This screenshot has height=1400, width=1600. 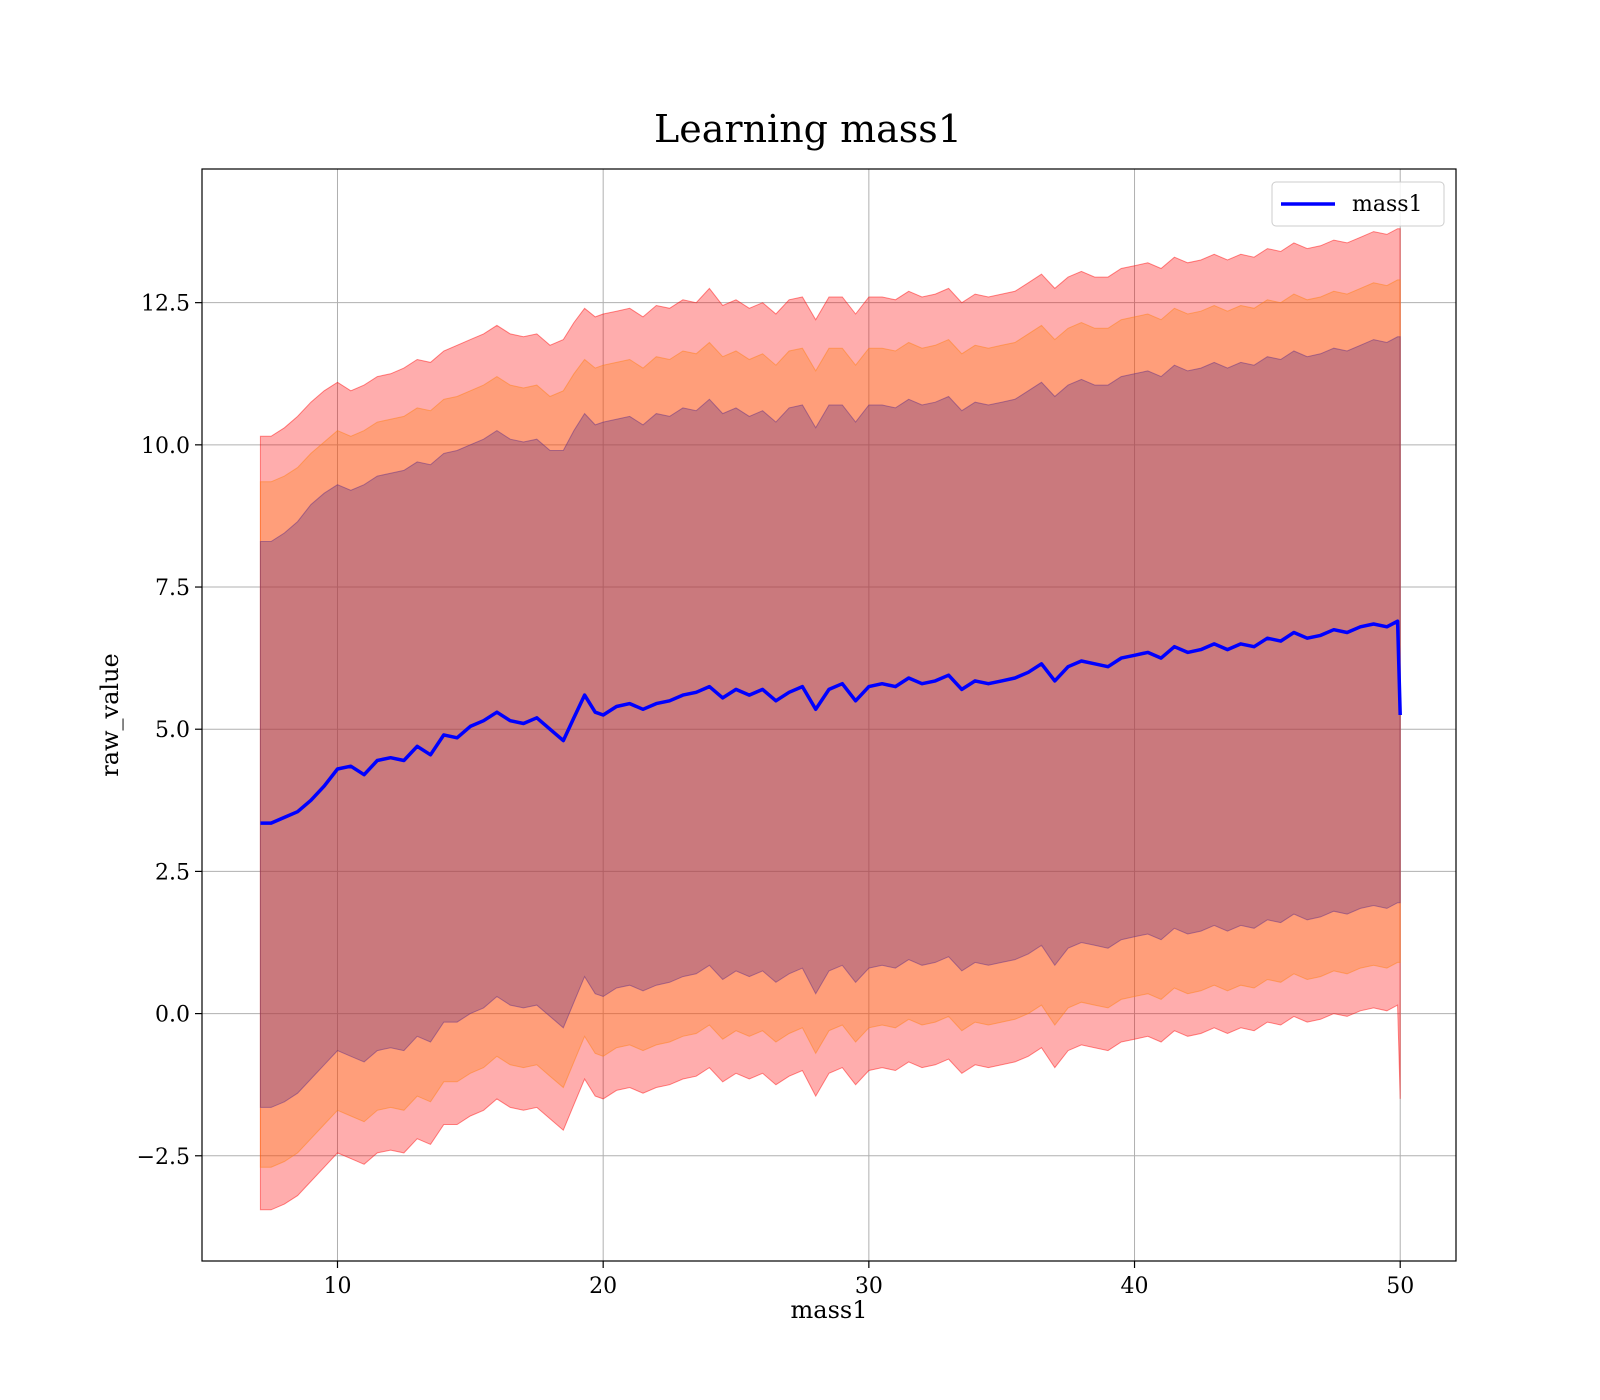 I want to click on x-axis-label: mass1, so click(x=829, y=1310).